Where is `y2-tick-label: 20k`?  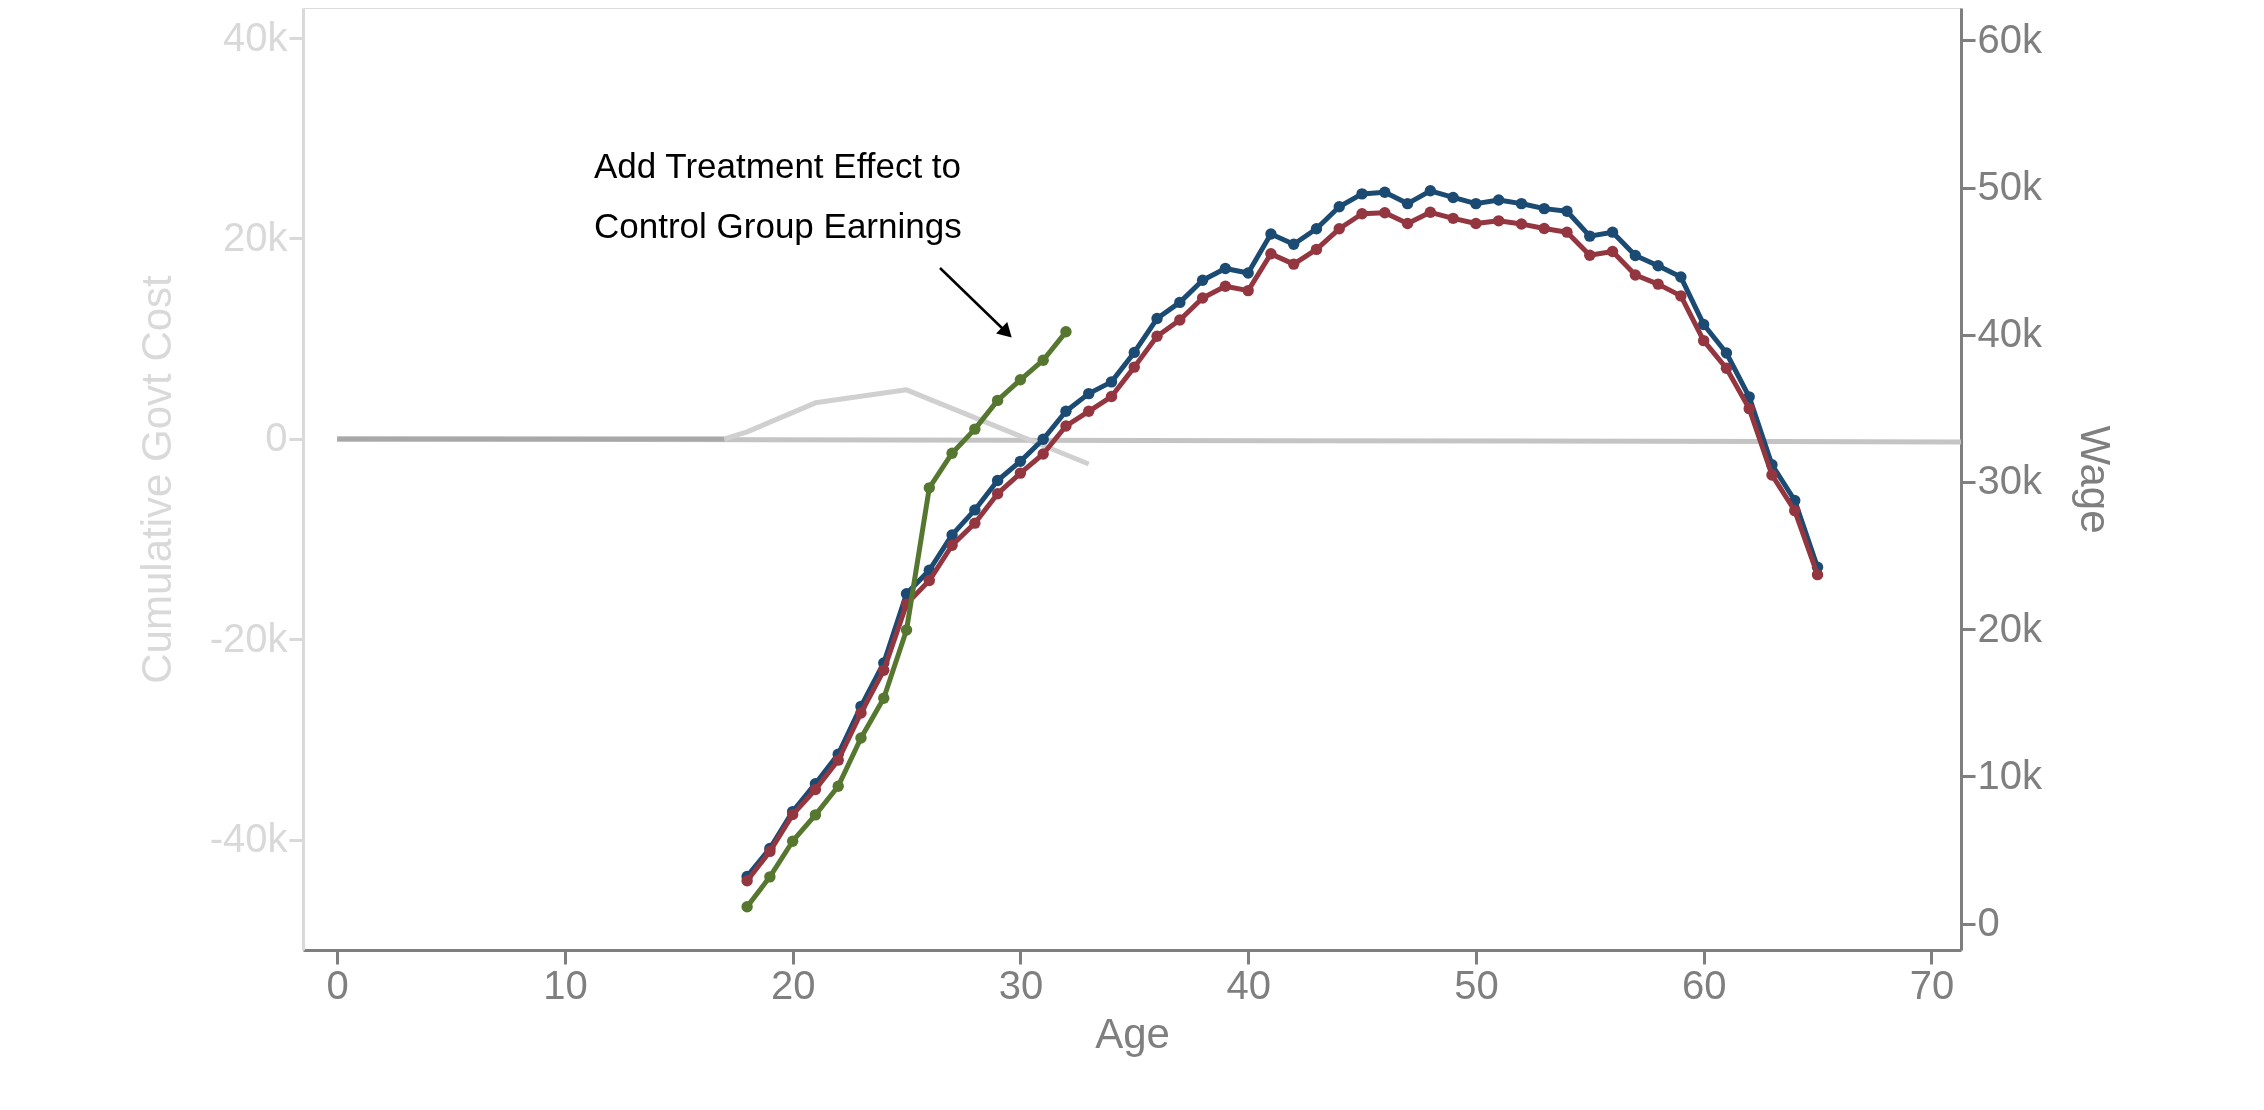
y2-tick-label: 20k is located at coordinates (2010, 627).